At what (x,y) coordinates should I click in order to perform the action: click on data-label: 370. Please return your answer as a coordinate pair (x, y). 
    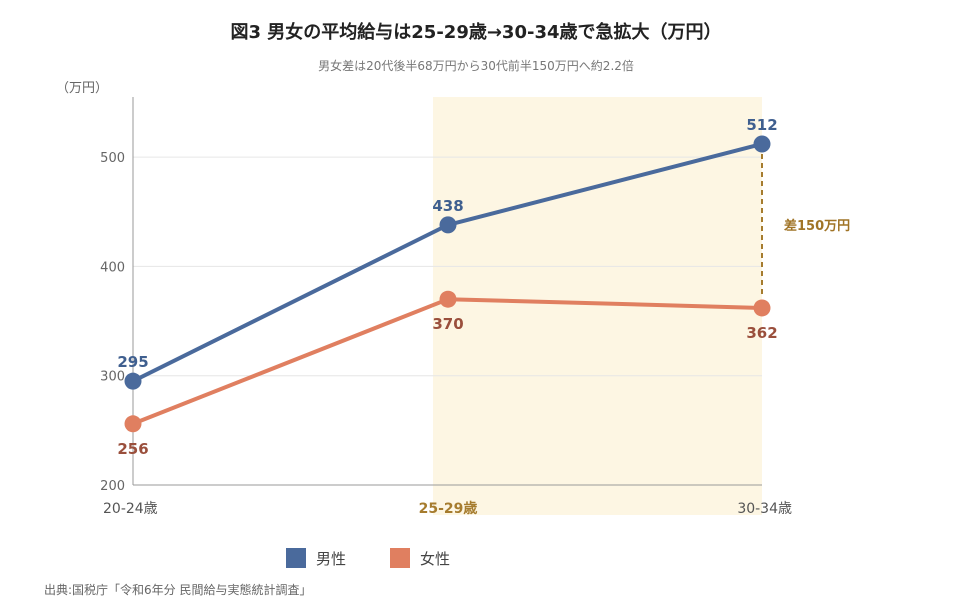
    Looking at the image, I should click on (447, 324).